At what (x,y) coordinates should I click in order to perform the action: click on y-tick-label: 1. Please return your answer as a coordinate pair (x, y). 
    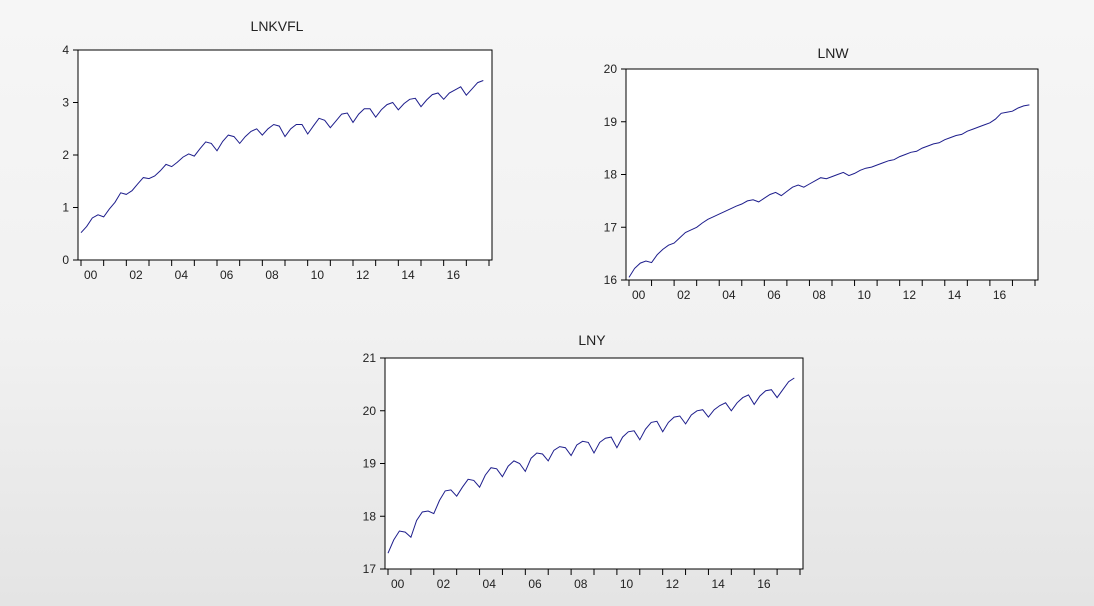
    Looking at the image, I should click on (65, 208).